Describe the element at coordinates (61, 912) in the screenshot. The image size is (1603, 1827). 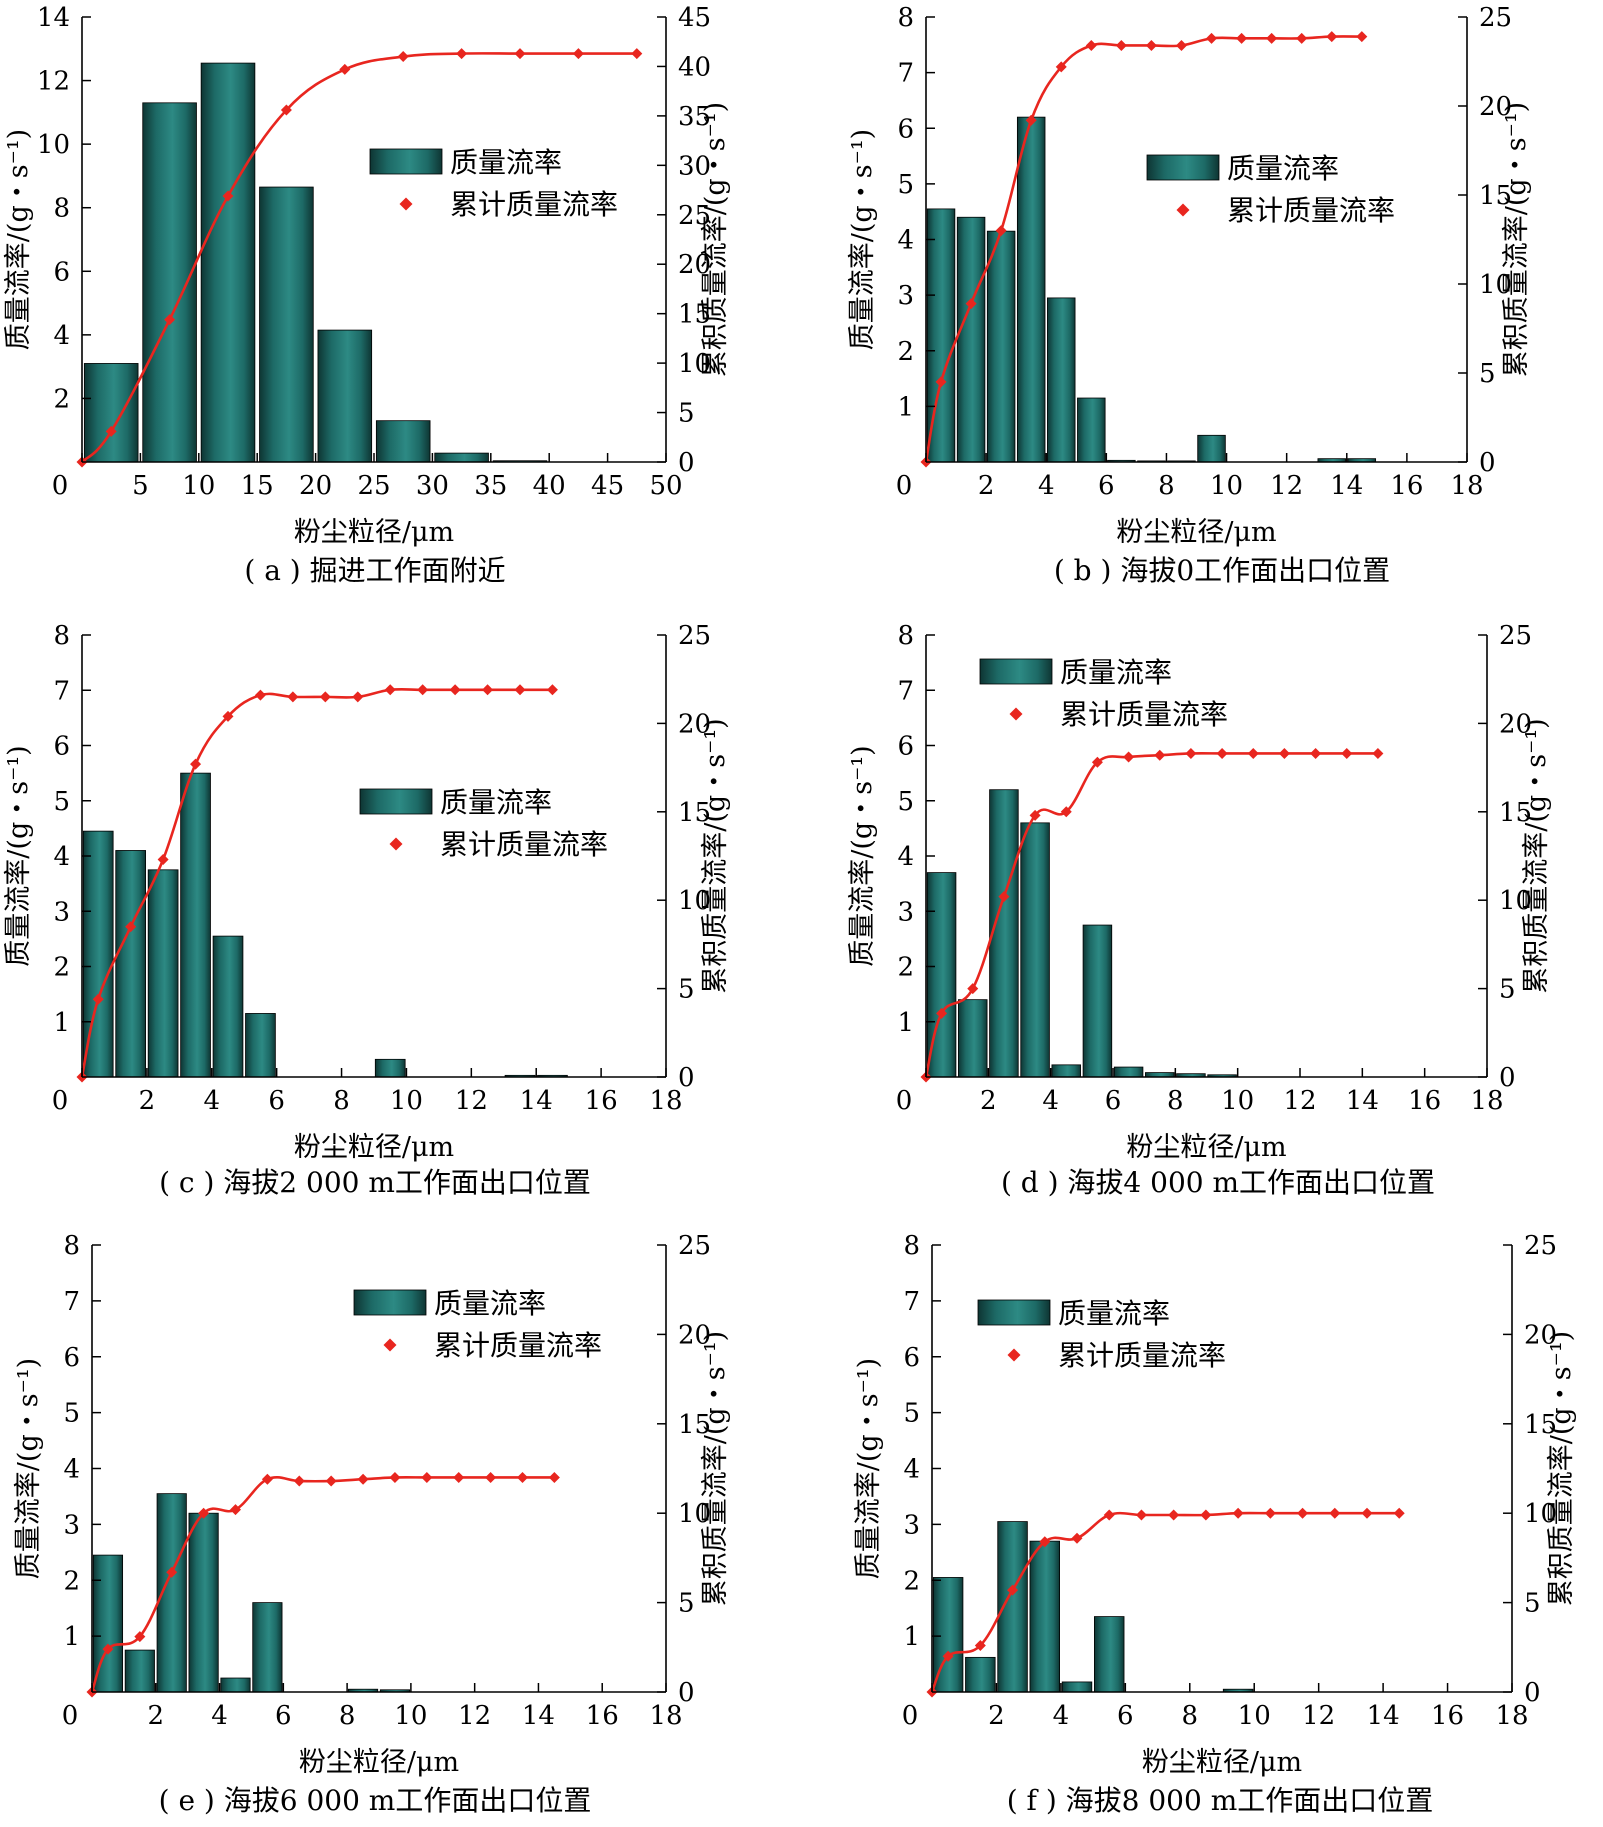
I see `y-tick-label: 3` at that location.